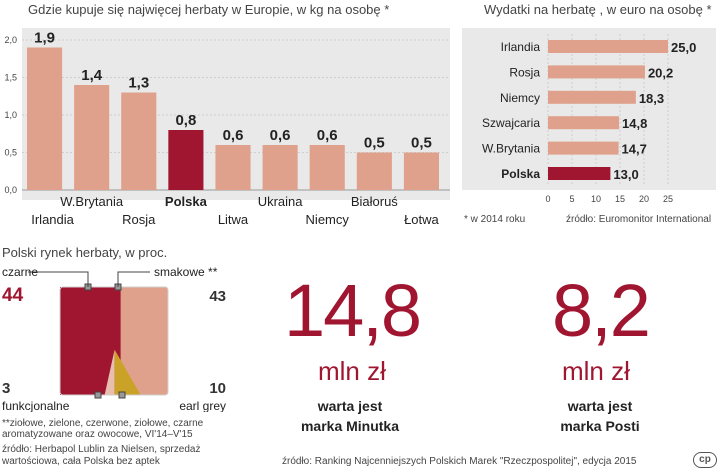 The width and height of the screenshot is (720, 471). Describe the element at coordinates (139, 219) in the screenshot. I see `category-label: Rosja` at that location.